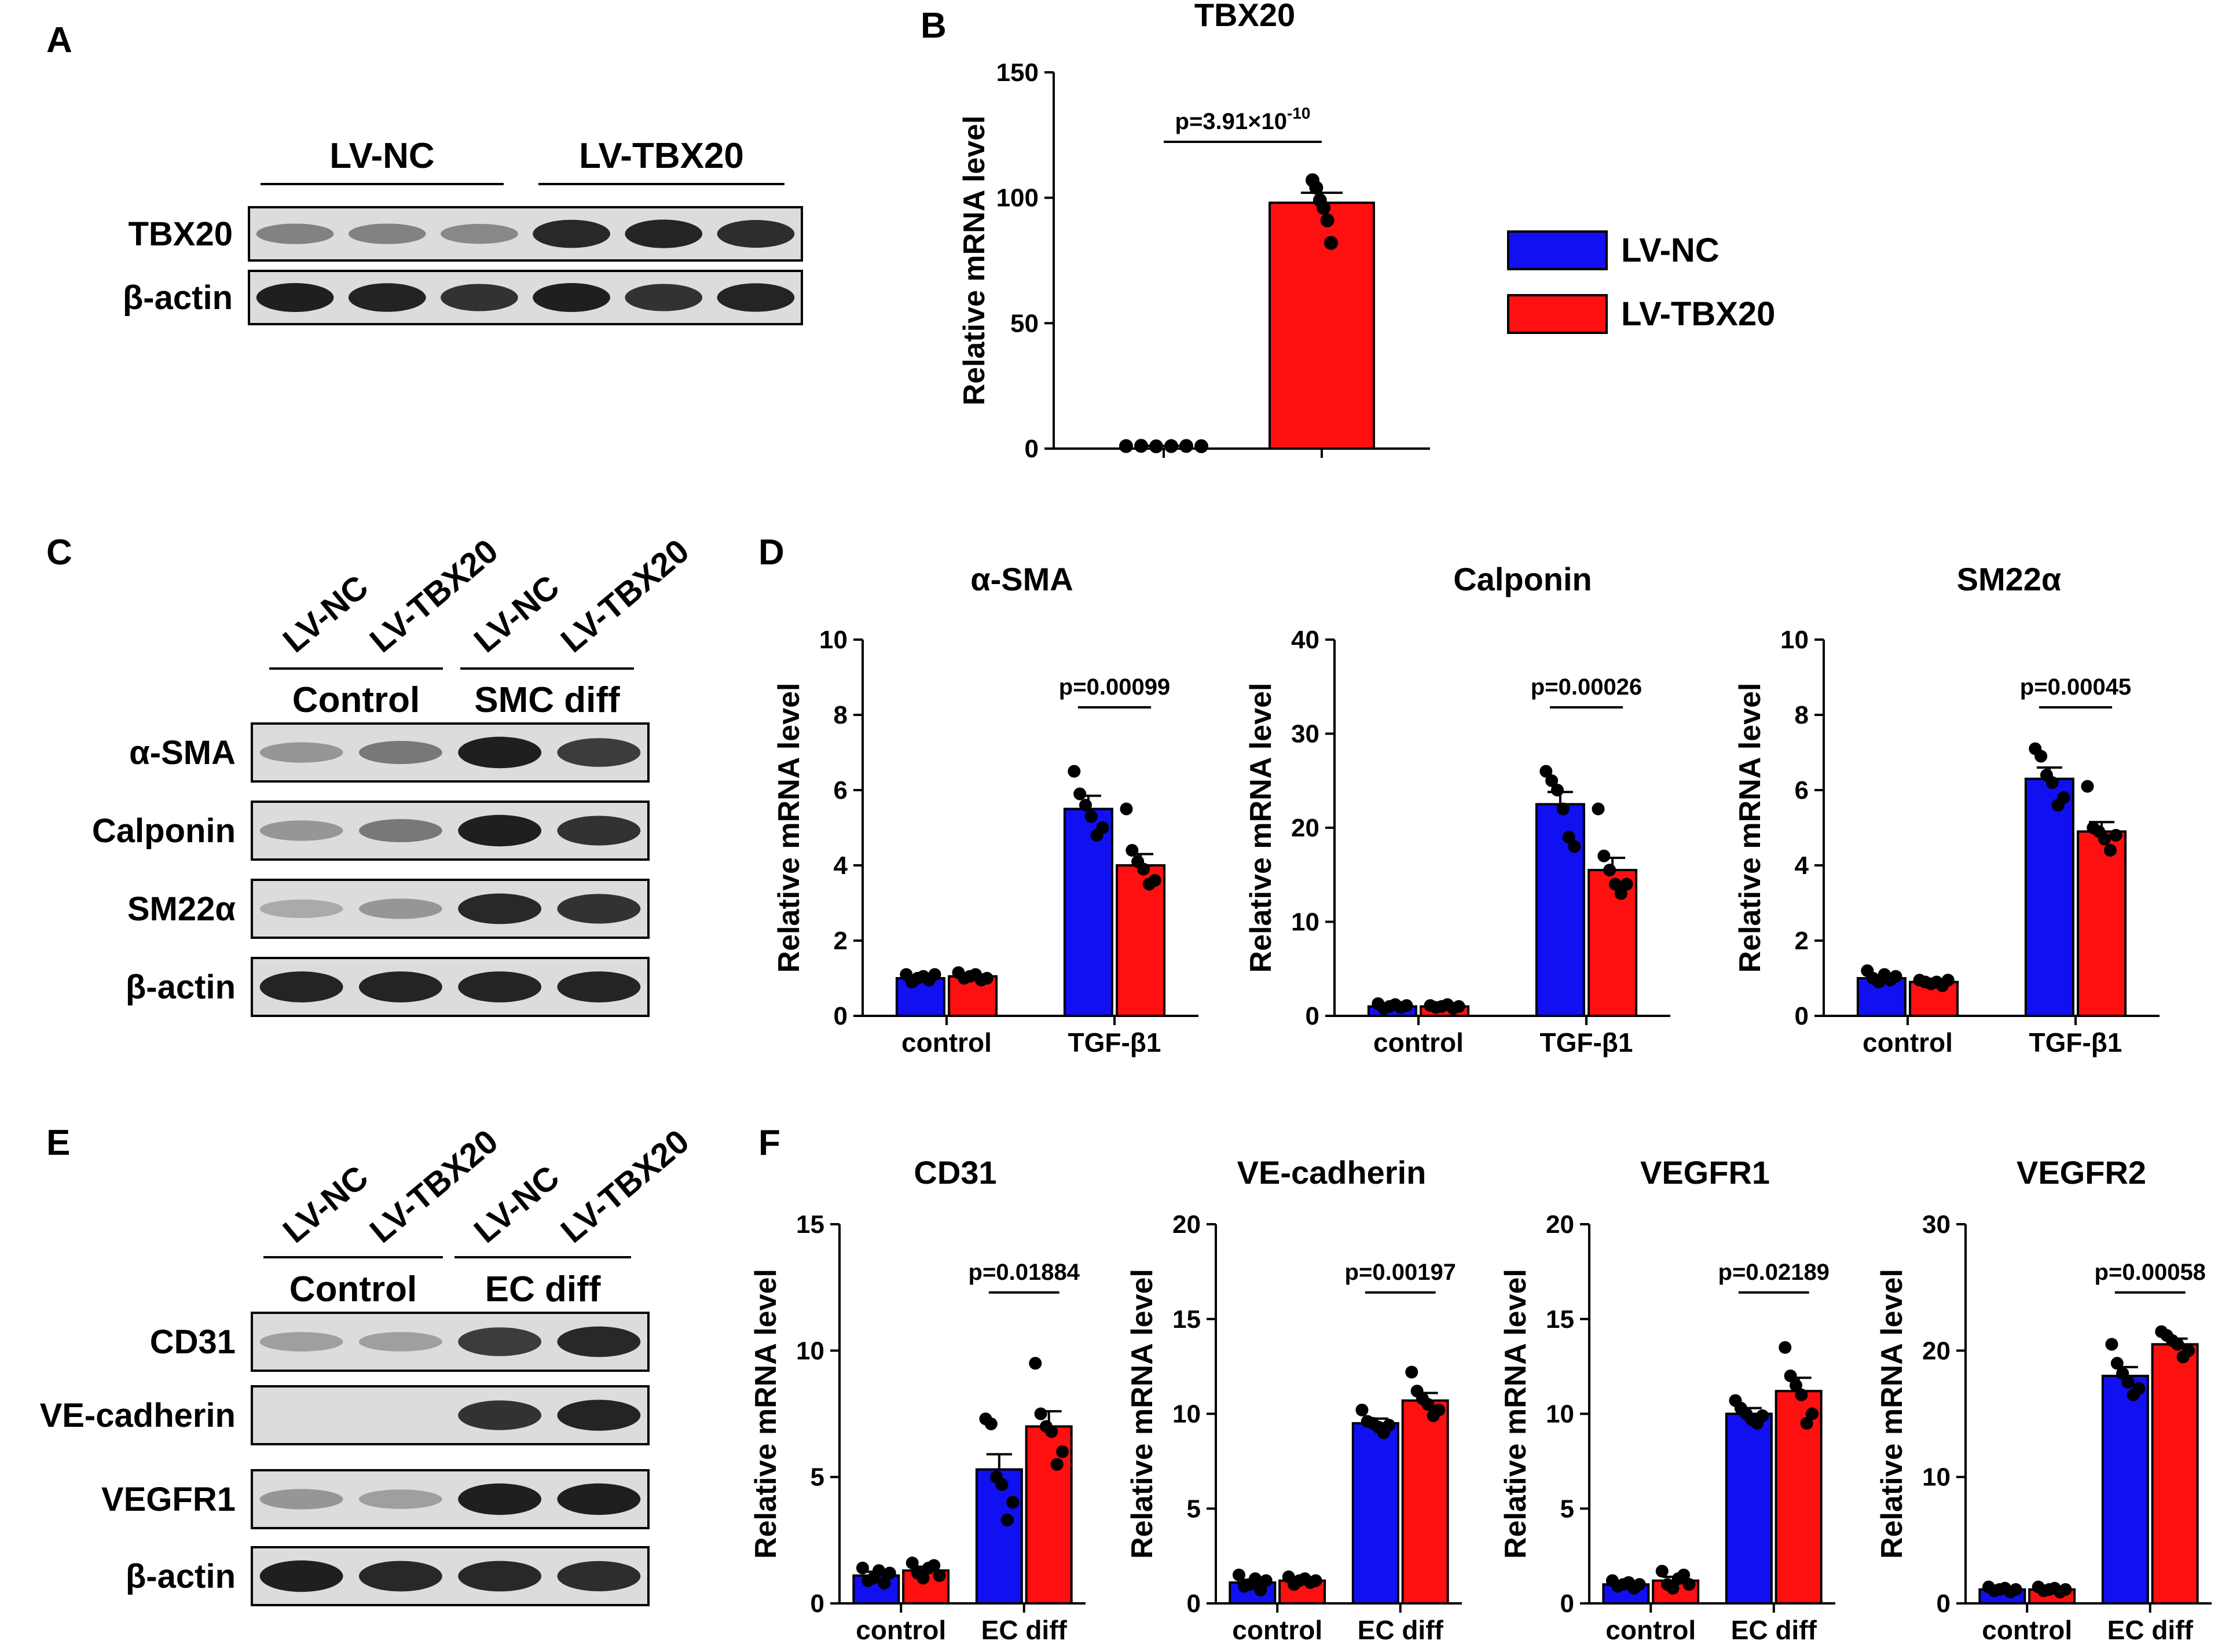 This screenshot has width=2229, height=1652. What do you see at coordinates (2010, 579) in the screenshot?
I see `chart-title: SM22α` at bounding box center [2010, 579].